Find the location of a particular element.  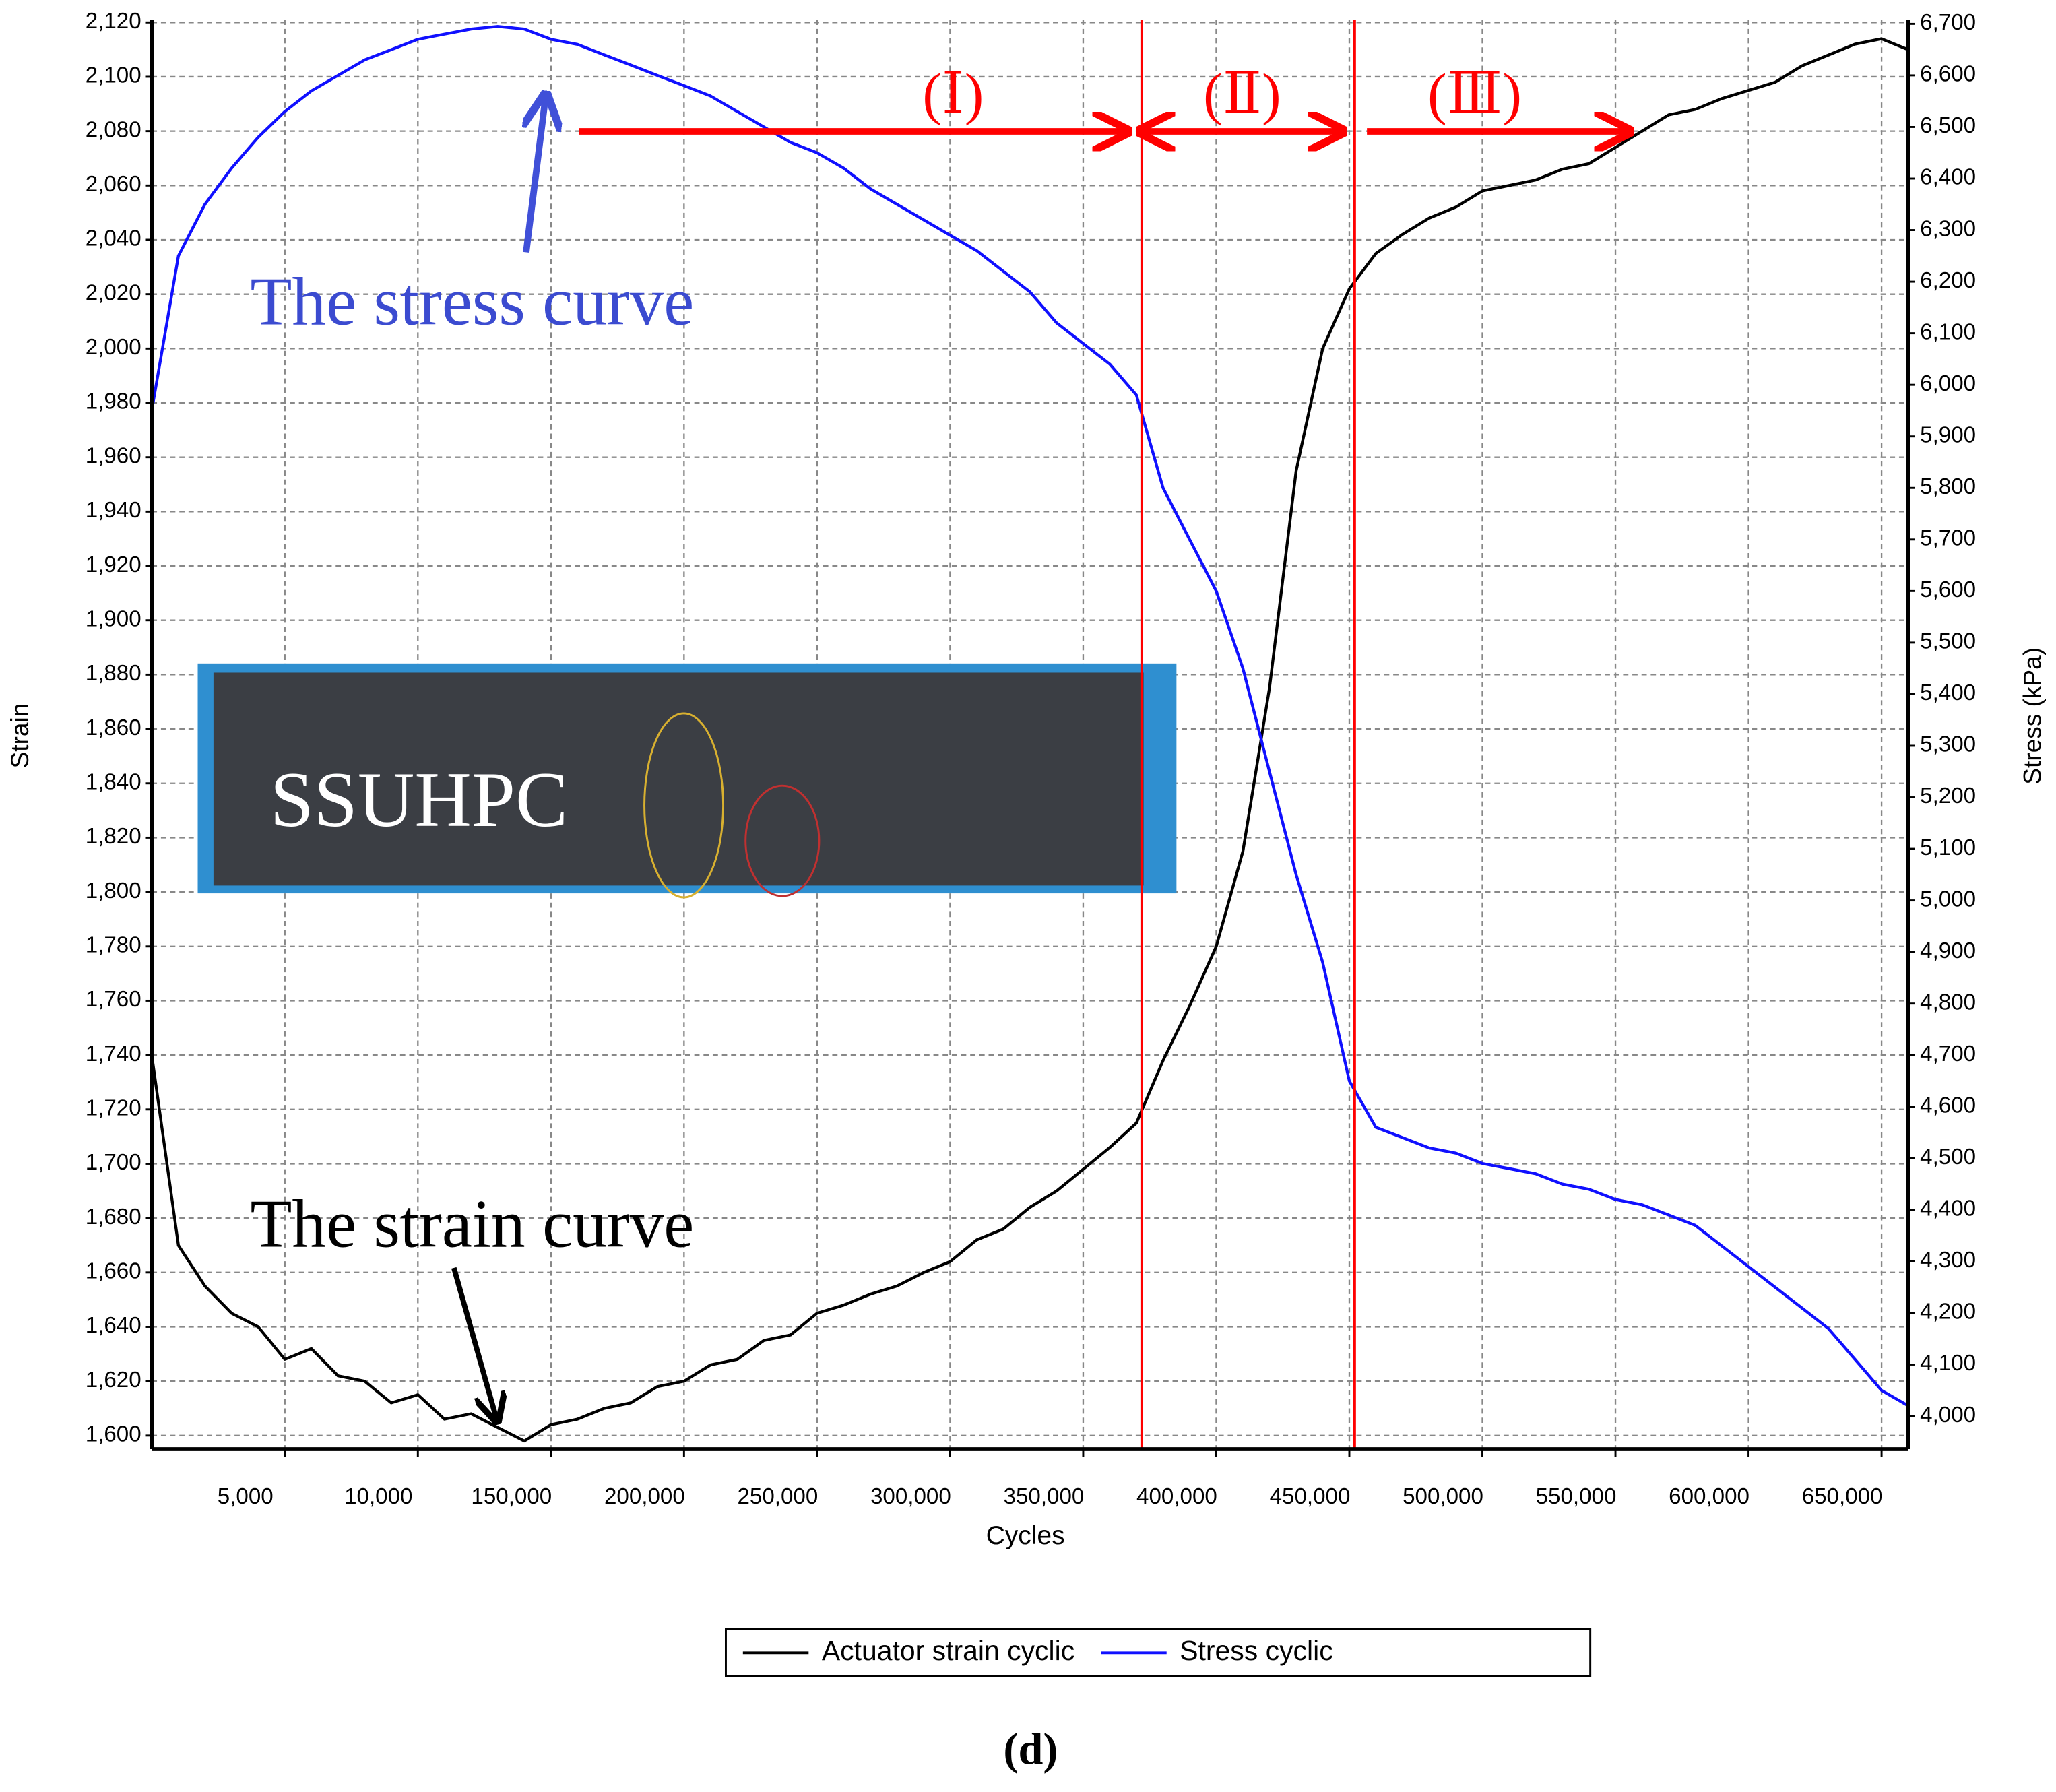

x-tick-label: 10,000 is located at coordinates (378, 1496).